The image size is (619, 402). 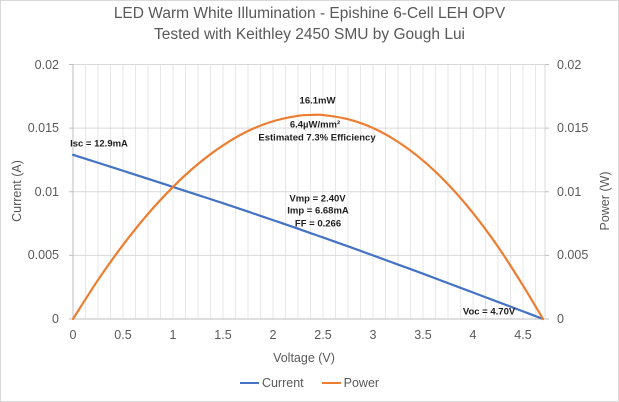 I want to click on left-axis-tick: 0, so click(x=55, y=319).